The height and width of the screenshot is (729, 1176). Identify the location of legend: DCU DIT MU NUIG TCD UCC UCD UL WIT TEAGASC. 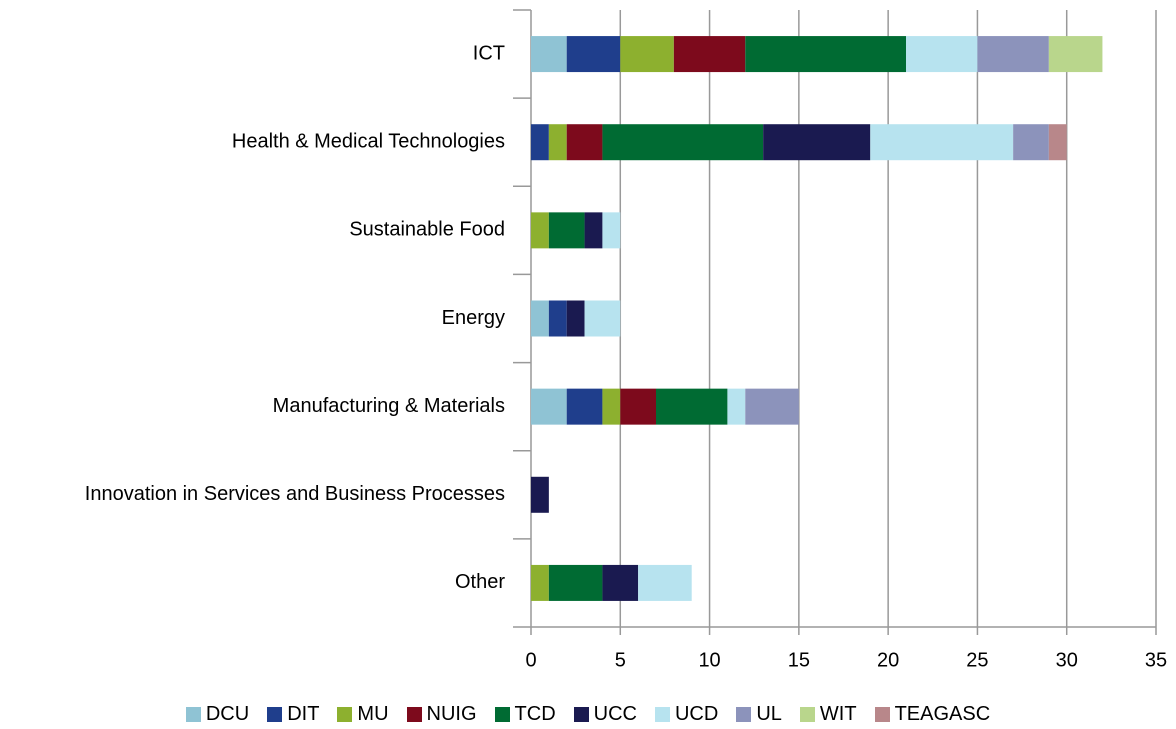
(588, 714).